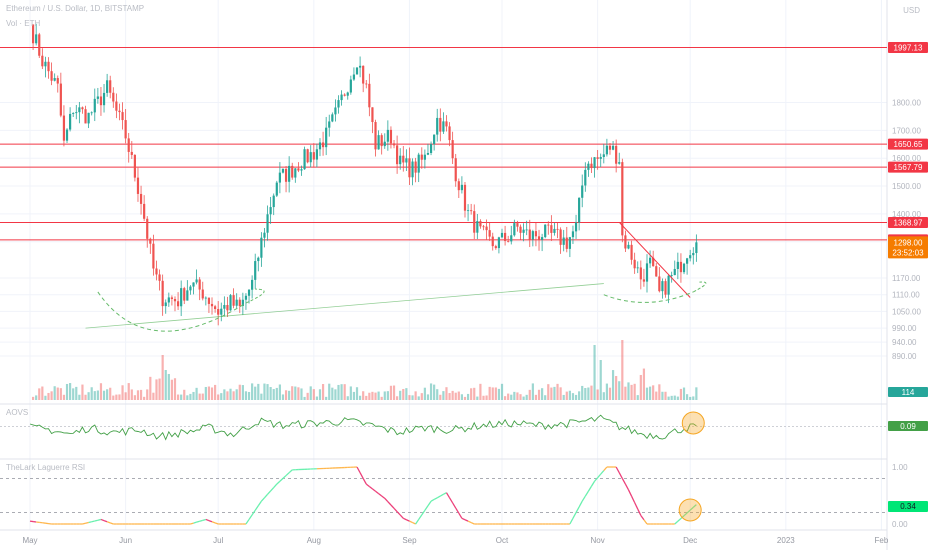 The image size is (932, 555). I want to click on rsi-tick-label: 1.00, so click(900, 467).